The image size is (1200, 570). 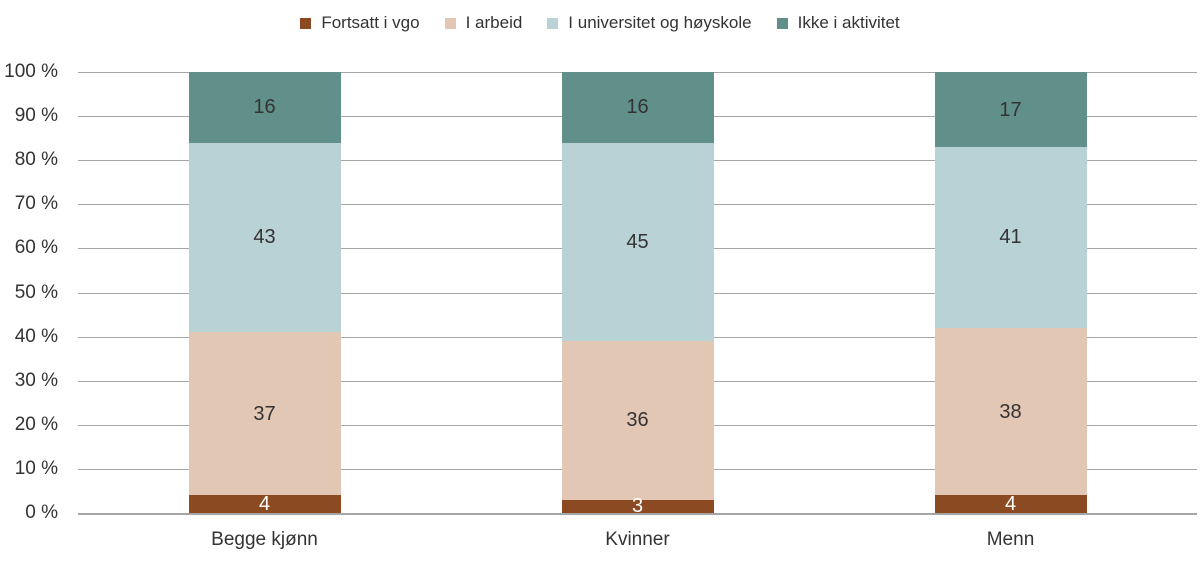 What do you see at coordinates (494, 22) in the screenshot?
I see `legend-label: I arbeid` at bounding box center [494, 22].